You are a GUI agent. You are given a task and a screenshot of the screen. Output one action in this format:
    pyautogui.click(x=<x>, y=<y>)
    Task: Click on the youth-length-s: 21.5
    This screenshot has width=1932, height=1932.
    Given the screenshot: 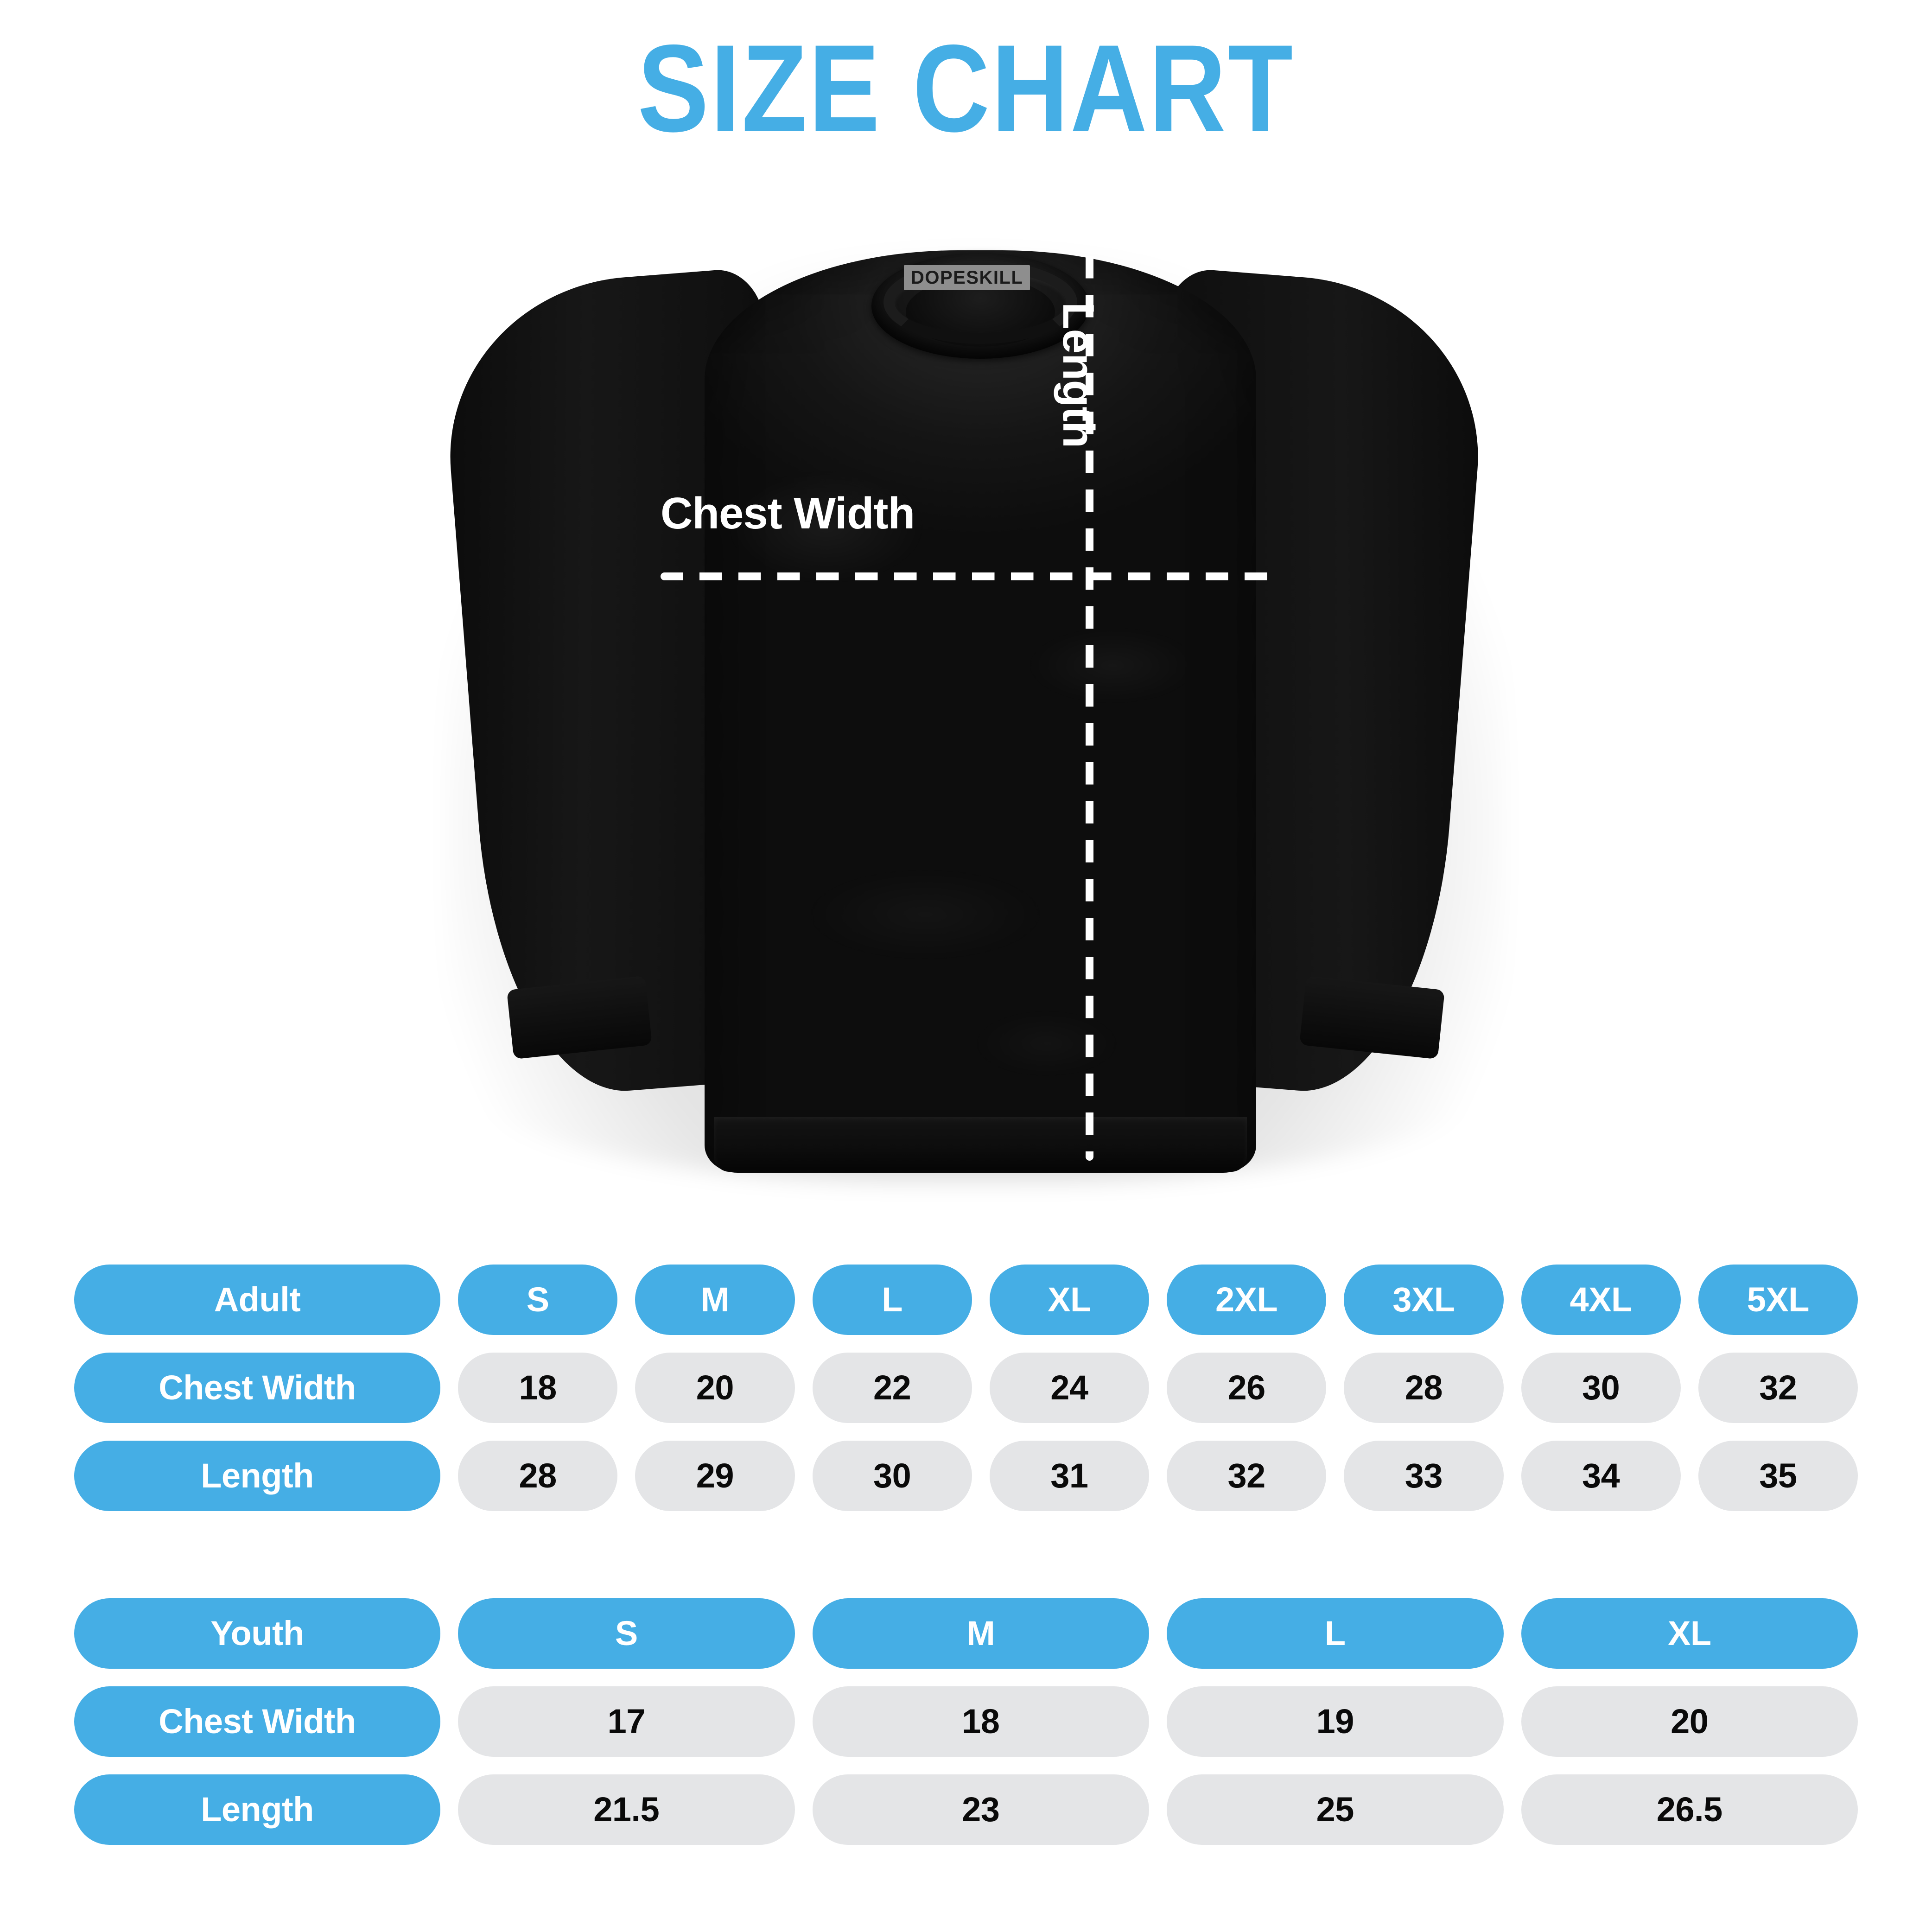 What is the action you would take?
    pyautogui.click(x=626, y=1809)
    